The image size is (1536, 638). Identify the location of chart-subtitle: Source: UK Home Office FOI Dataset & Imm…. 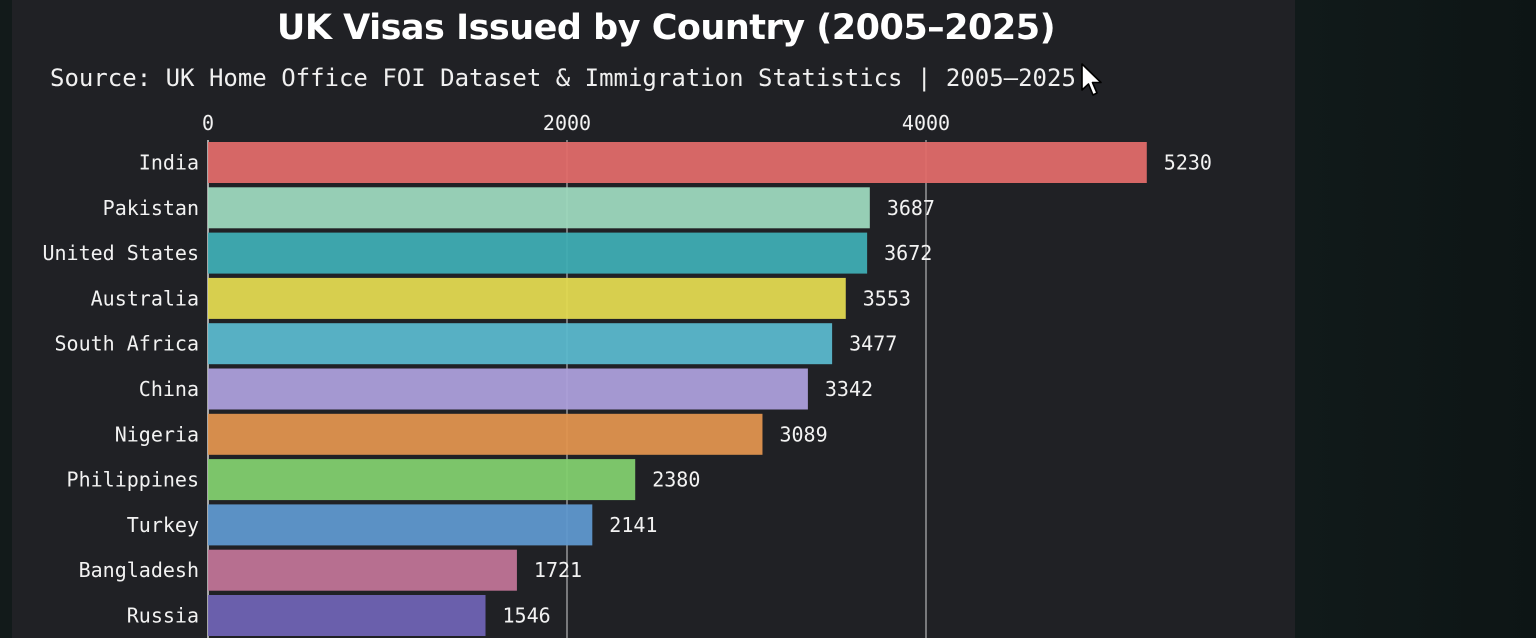
(563, 78).